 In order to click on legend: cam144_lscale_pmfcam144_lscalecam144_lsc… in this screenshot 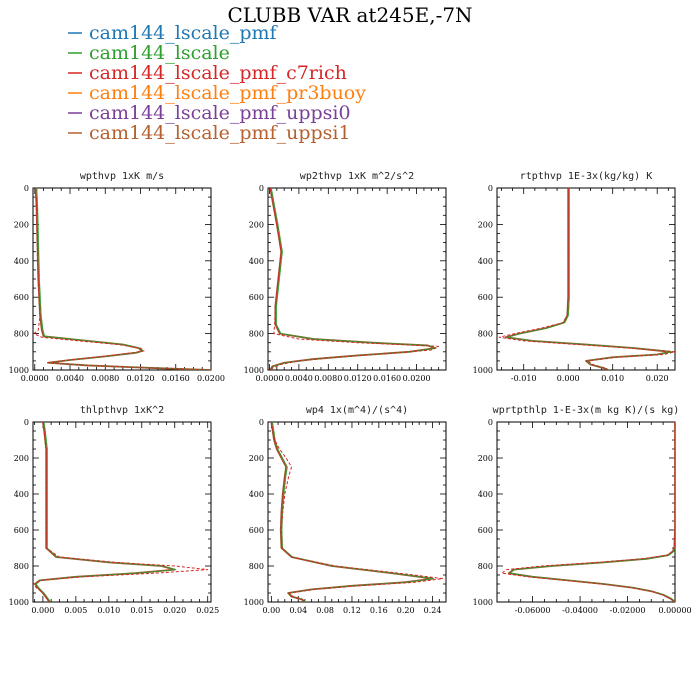, I will do `click(217, 83)`.